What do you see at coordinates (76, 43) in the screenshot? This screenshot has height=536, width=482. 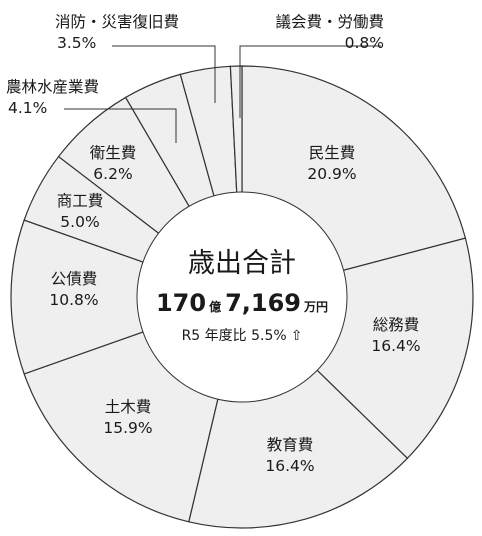 I see `slice-value-8: 3.5%` at bounding box center [76, 43].